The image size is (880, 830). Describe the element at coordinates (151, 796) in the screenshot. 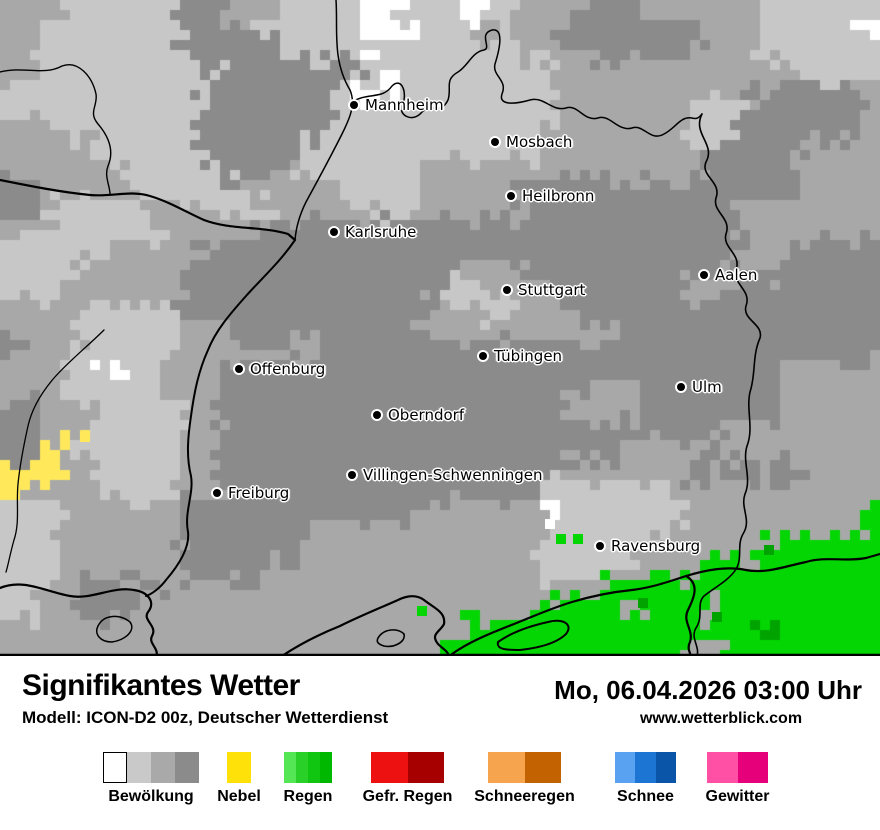

I see `legend-label: Bewölkung` at that location.